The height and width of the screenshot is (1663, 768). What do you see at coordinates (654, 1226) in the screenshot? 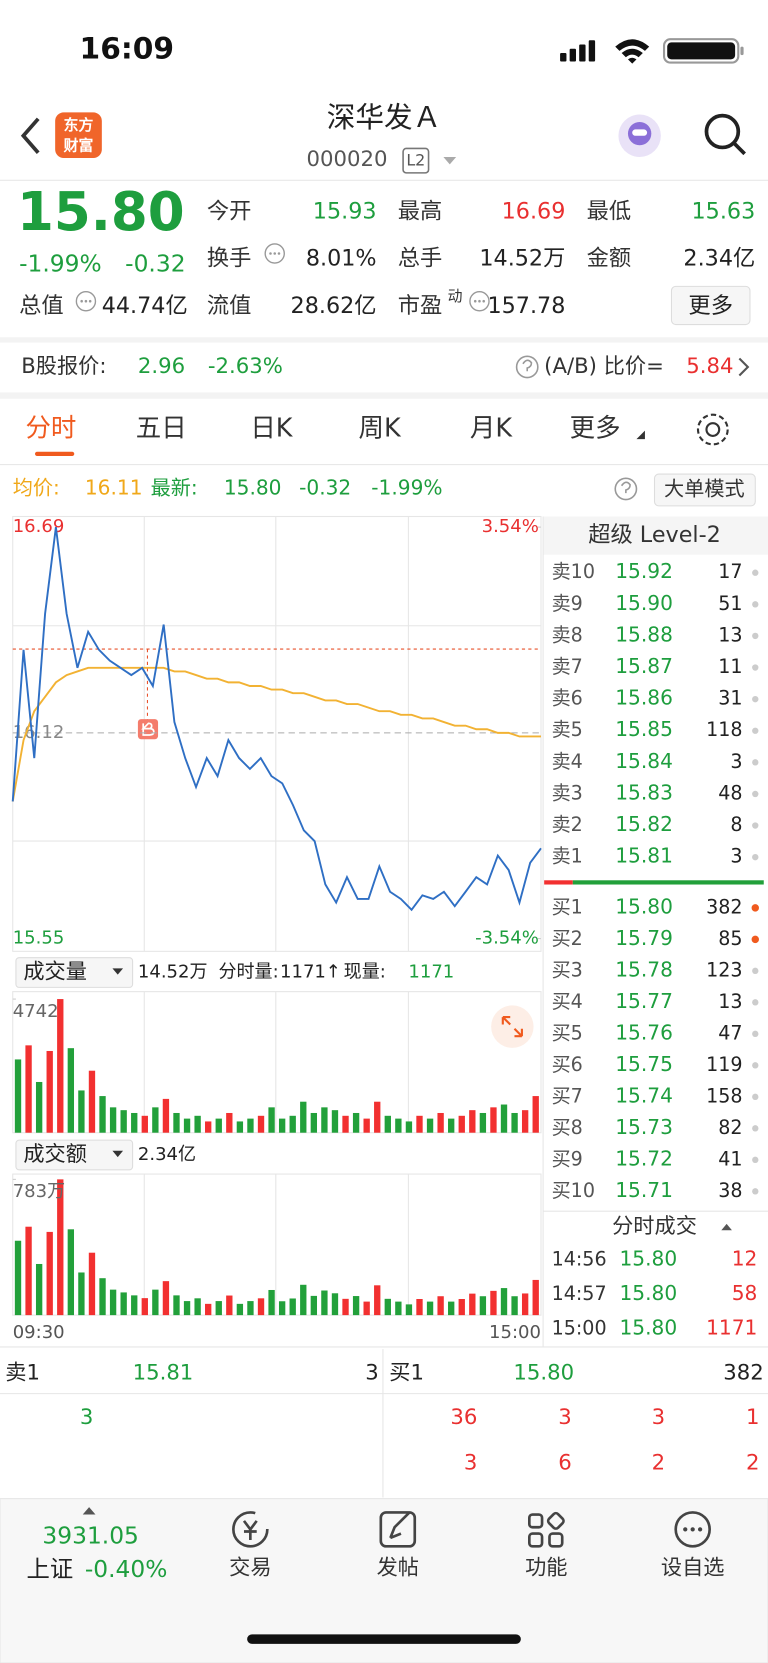
I see `trades-title: 分时成交` at bounding box center [654, 1226].